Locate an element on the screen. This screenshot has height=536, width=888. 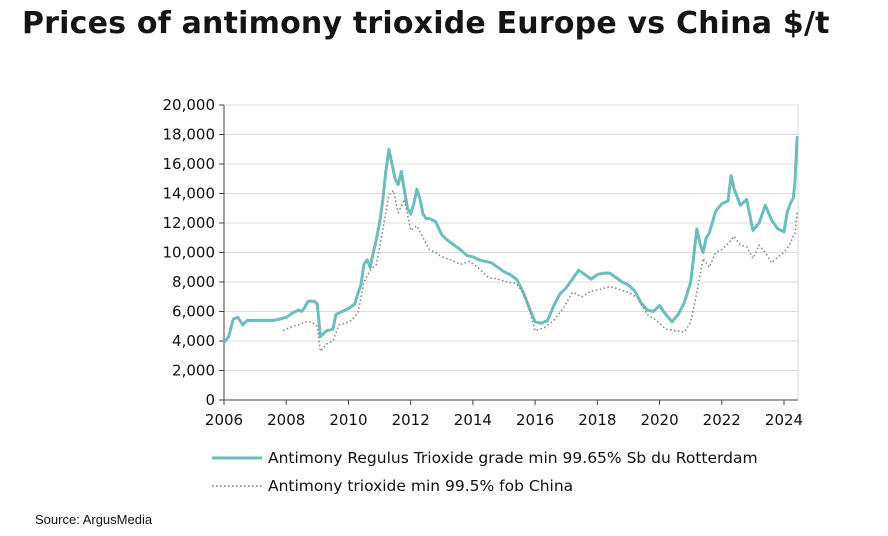
x-tick-label: 2010 is located at coordinates (348, 420).